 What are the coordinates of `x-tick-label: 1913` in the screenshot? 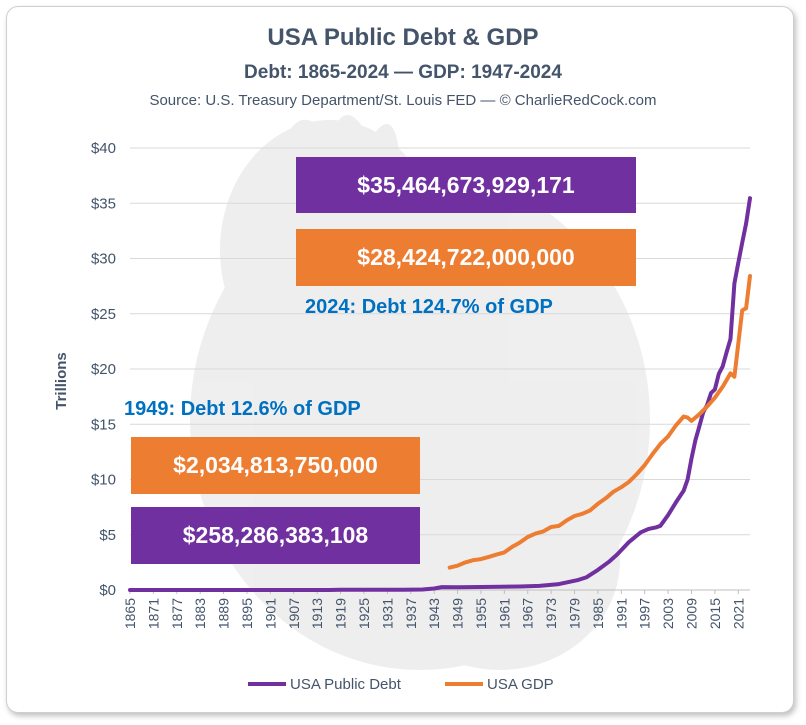 It's located at (317, 613).